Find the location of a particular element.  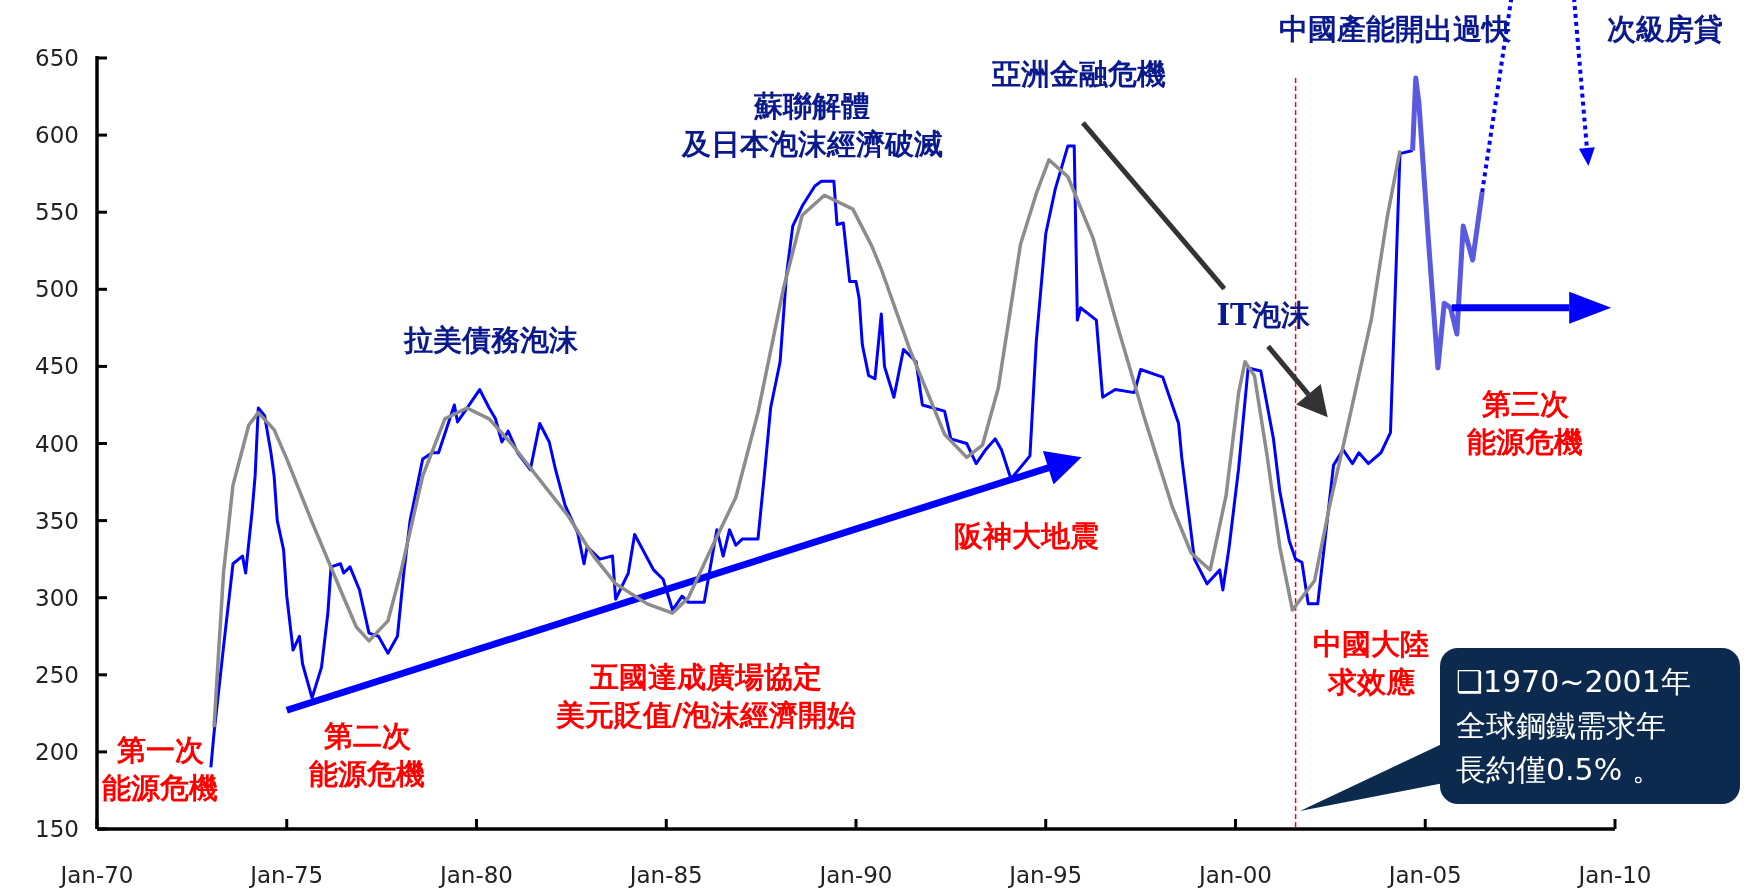

x-tick-label: Jan-75 is located at coordinates (286, 875).